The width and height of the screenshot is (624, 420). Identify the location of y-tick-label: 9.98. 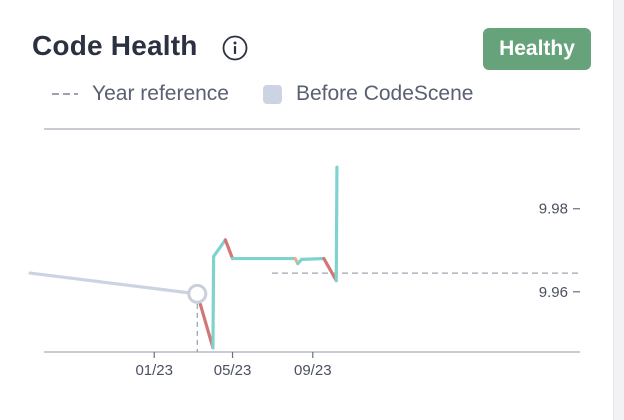
(553, 209).